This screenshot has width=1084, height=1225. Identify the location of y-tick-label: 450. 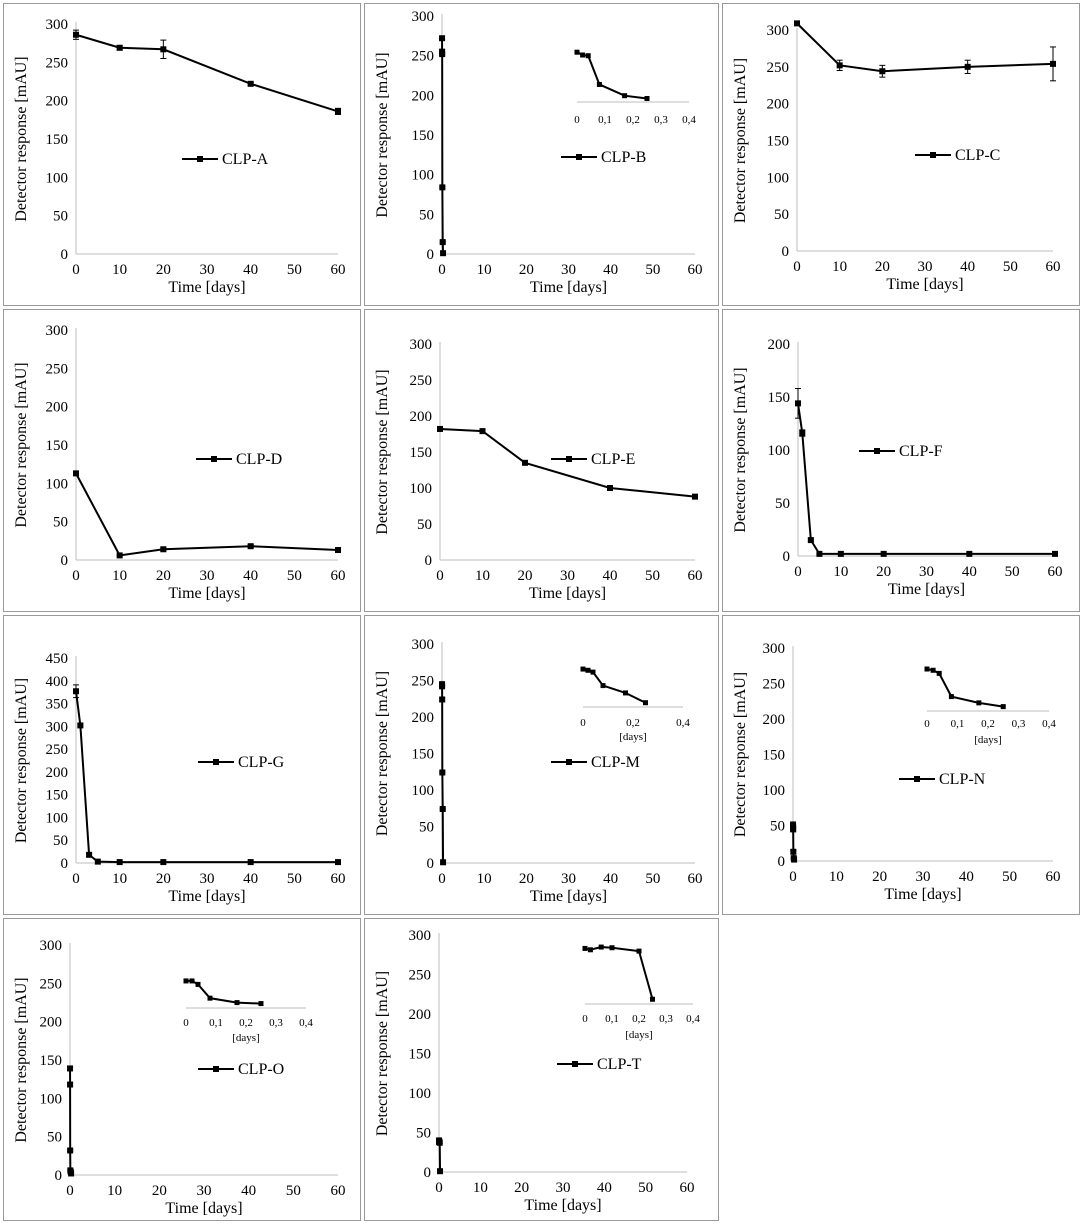
(57, 659).